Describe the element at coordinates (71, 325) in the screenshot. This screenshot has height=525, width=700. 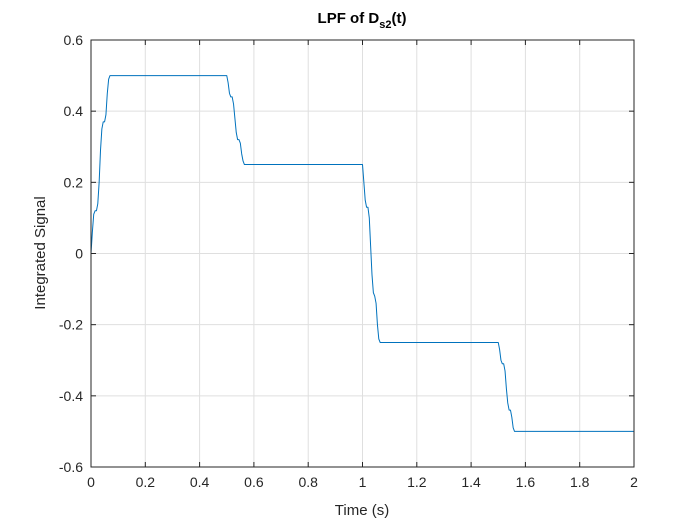
I see `y-tick-label: -0.2` at that location.